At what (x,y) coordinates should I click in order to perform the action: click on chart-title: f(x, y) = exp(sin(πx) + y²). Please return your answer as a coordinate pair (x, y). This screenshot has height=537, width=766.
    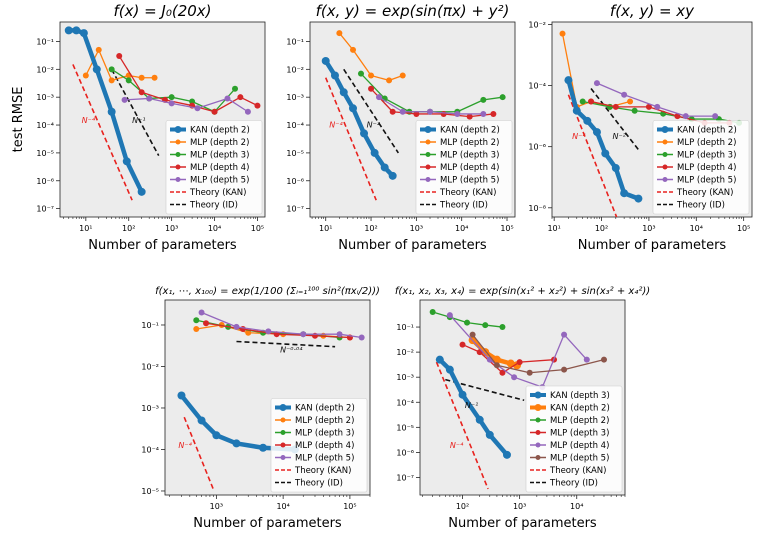
    Looking at the image, I should click on (413, 11).